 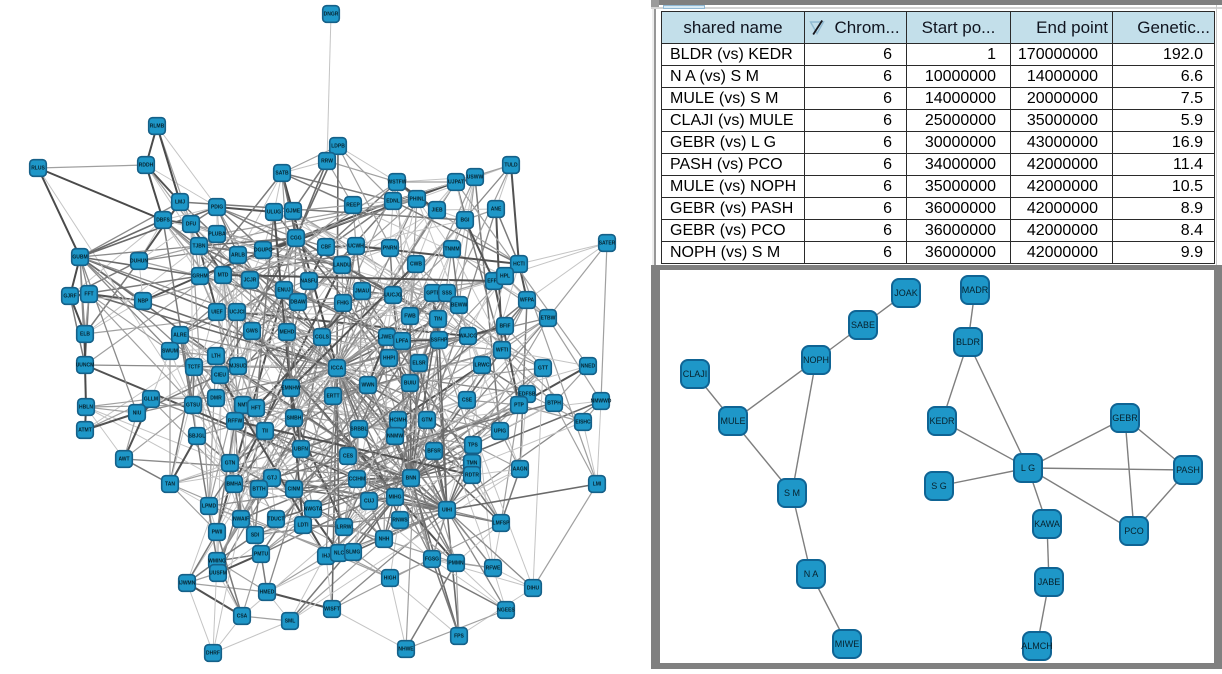 What do you see at coordinates (170, 352) in the screenshot?
I see `svg-text: SWUM` at bounding box center [170, 352].